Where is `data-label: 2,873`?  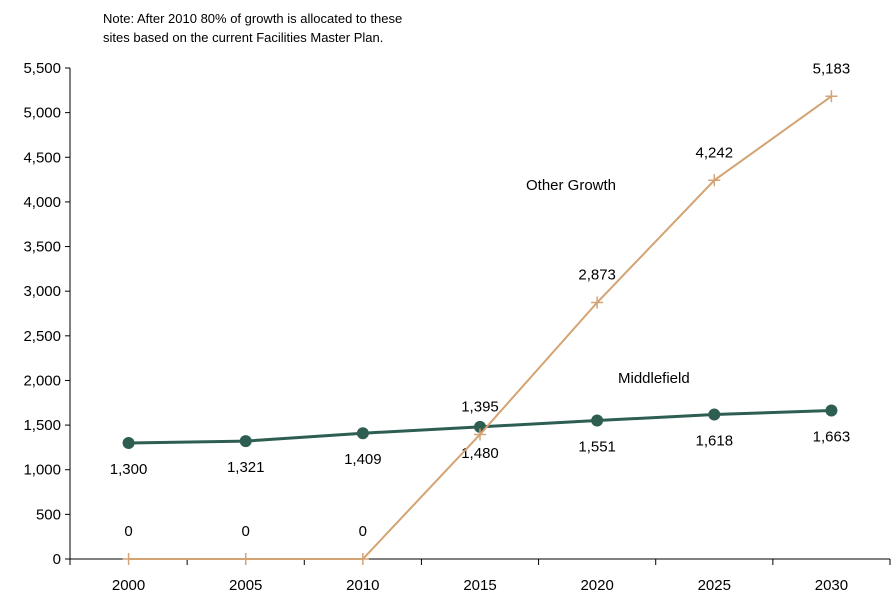 data-label: 2,873 is located at coordinates (597, 275).